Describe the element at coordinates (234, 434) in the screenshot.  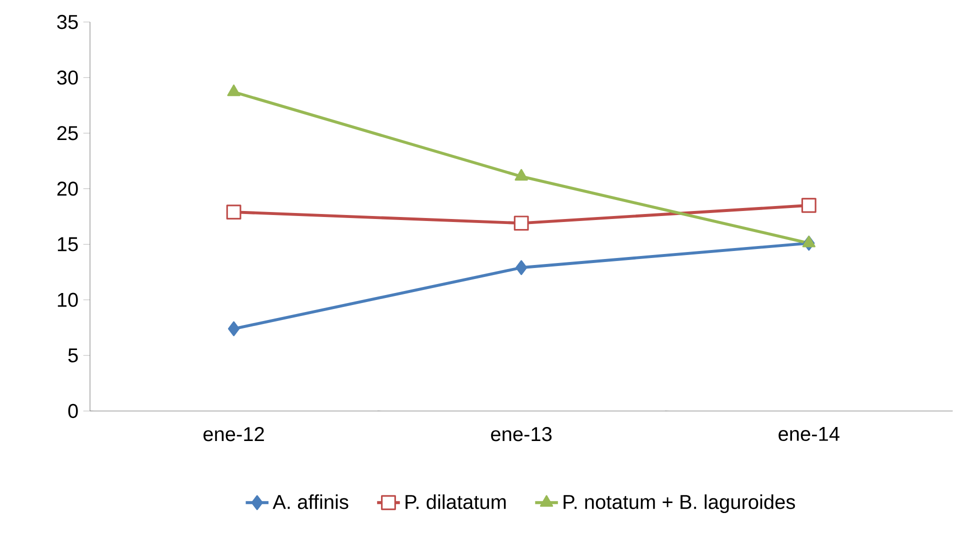
I see `x-tick-label: ene-12` at that location.